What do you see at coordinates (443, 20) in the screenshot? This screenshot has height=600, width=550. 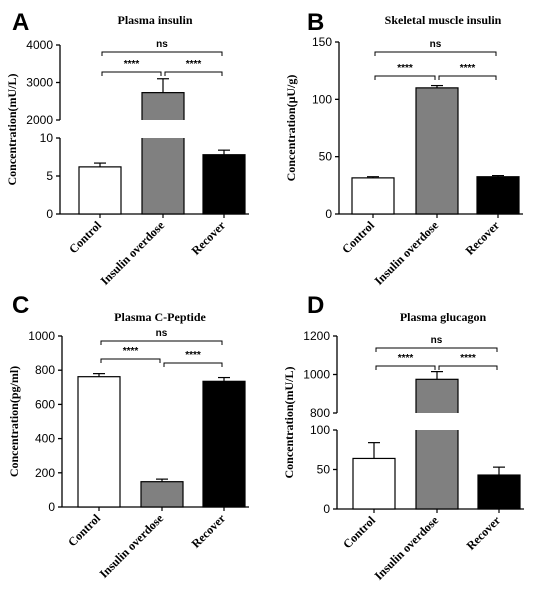 I see `chart-title: Skeletal muscle insulin` at bounding box center [443, 20].